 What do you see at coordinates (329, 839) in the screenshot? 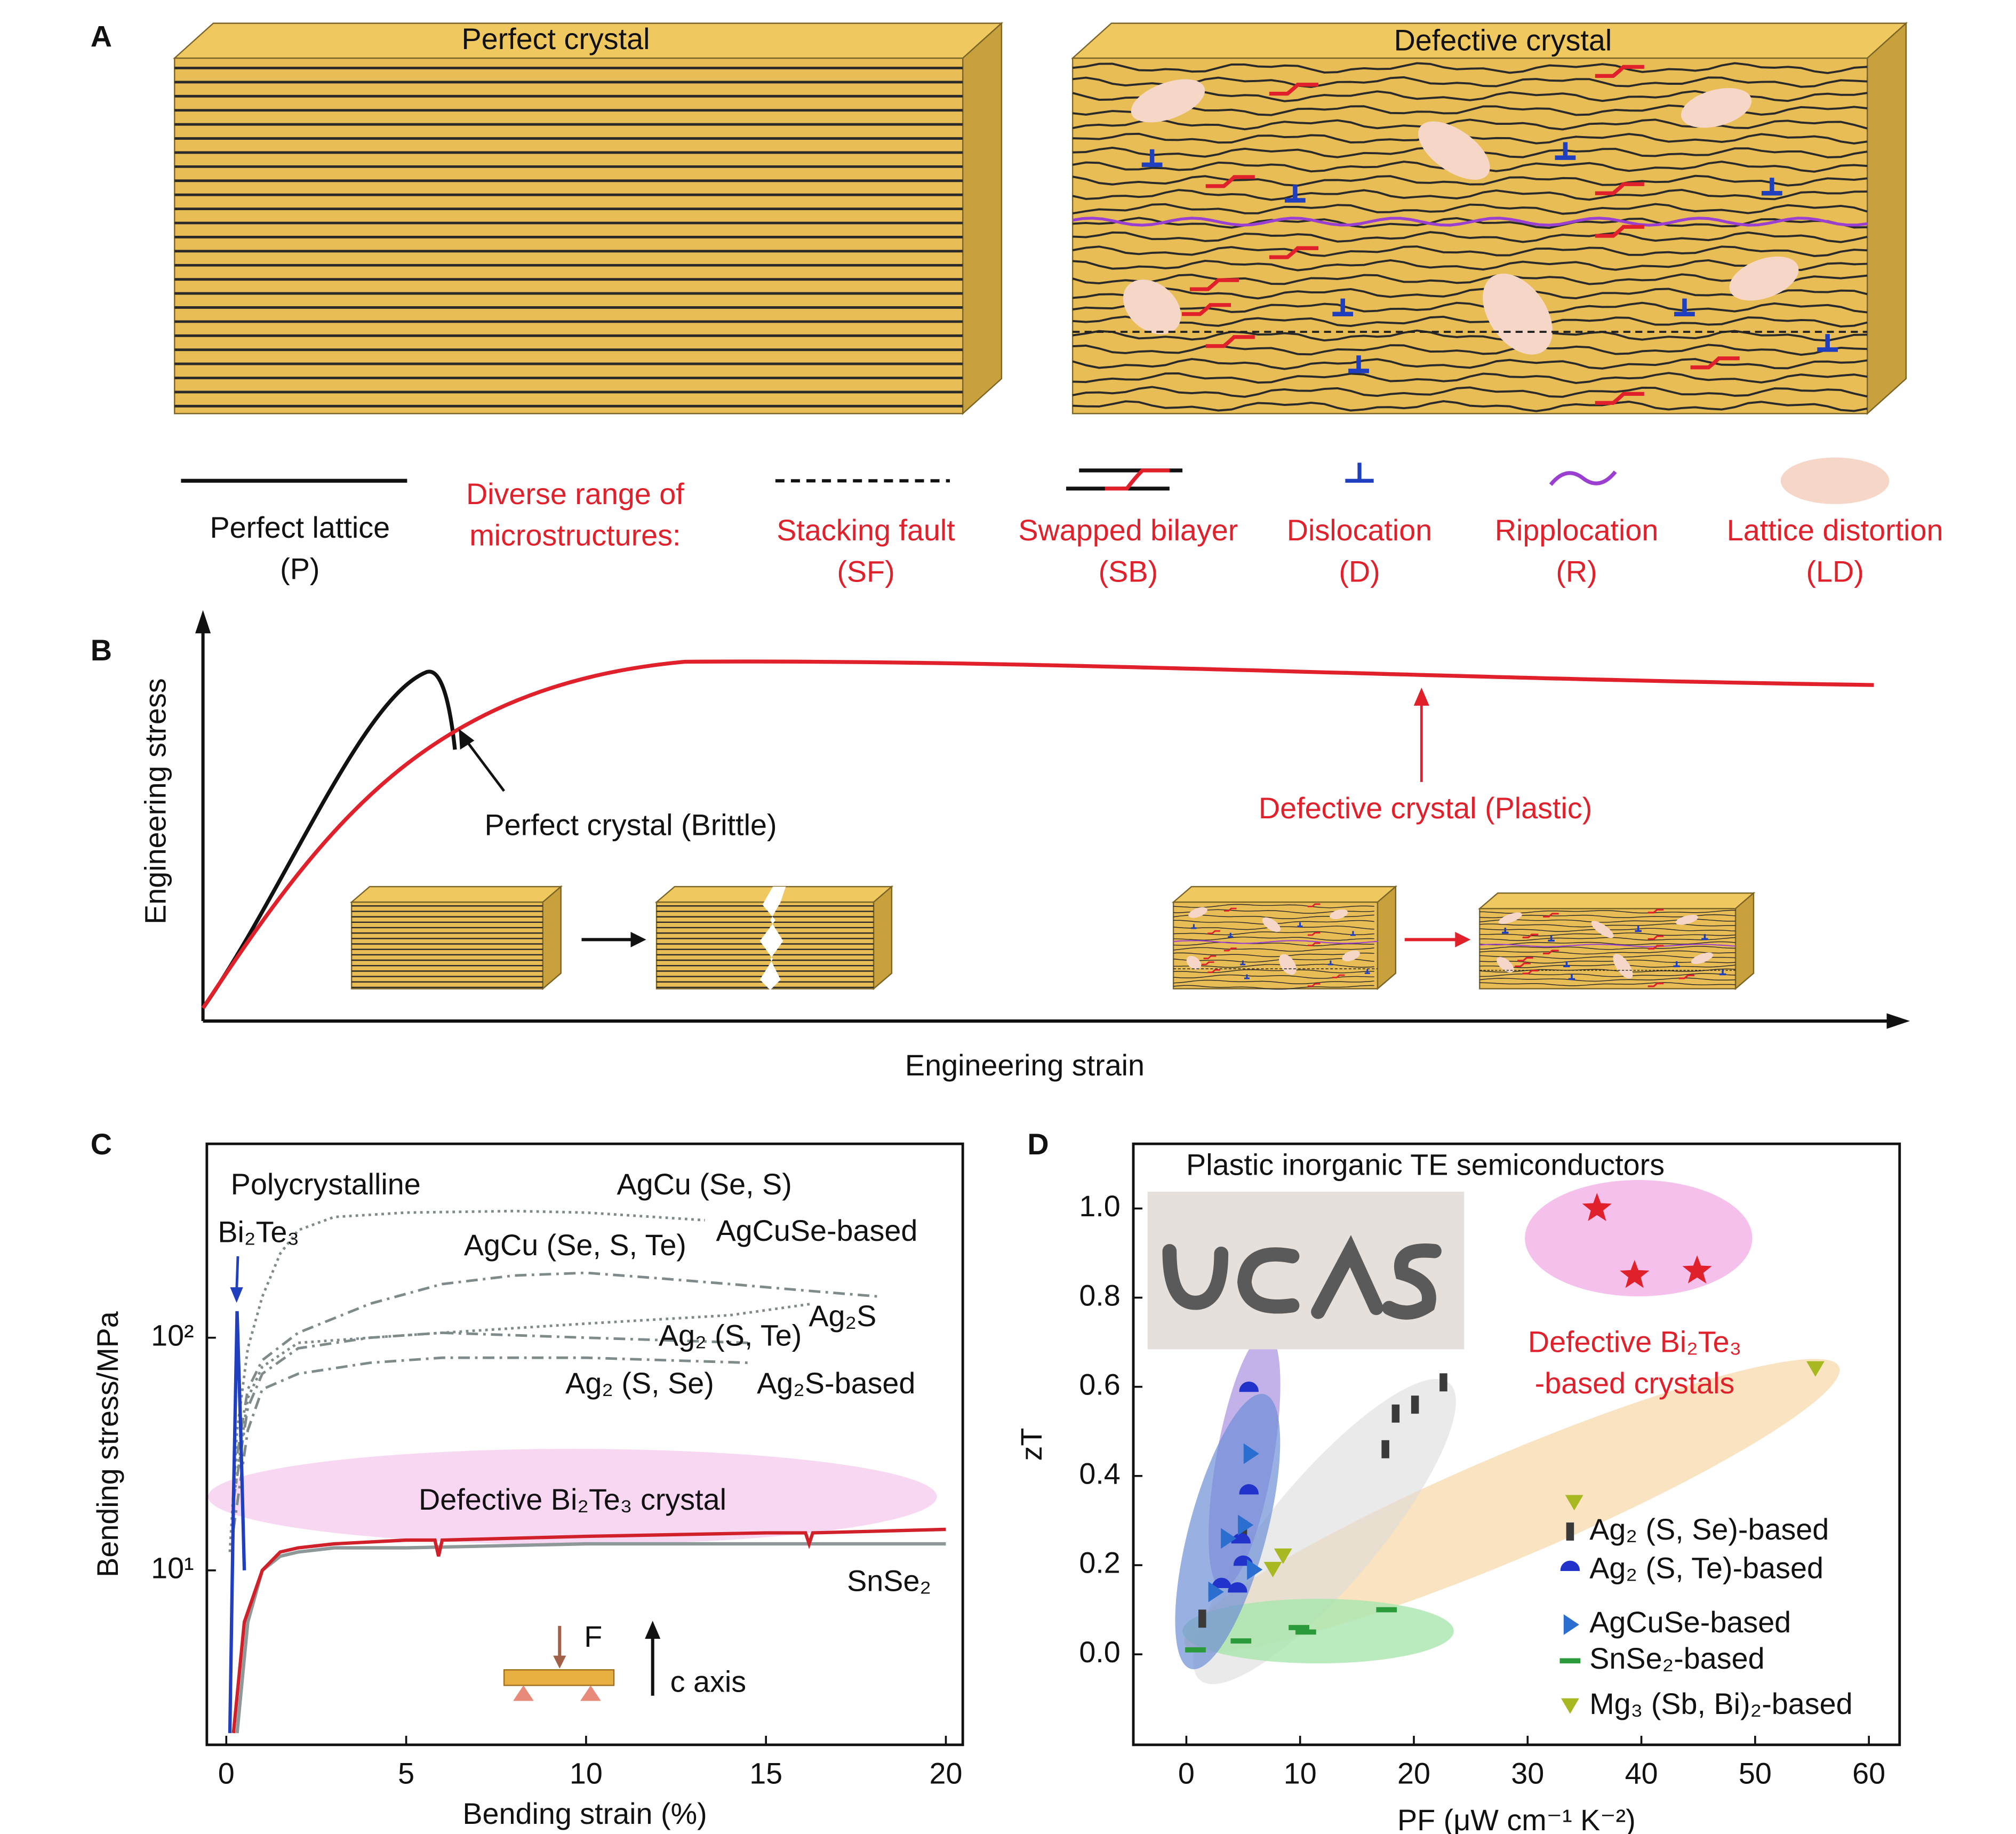
I see `curve` at bounding box center [329, 839].